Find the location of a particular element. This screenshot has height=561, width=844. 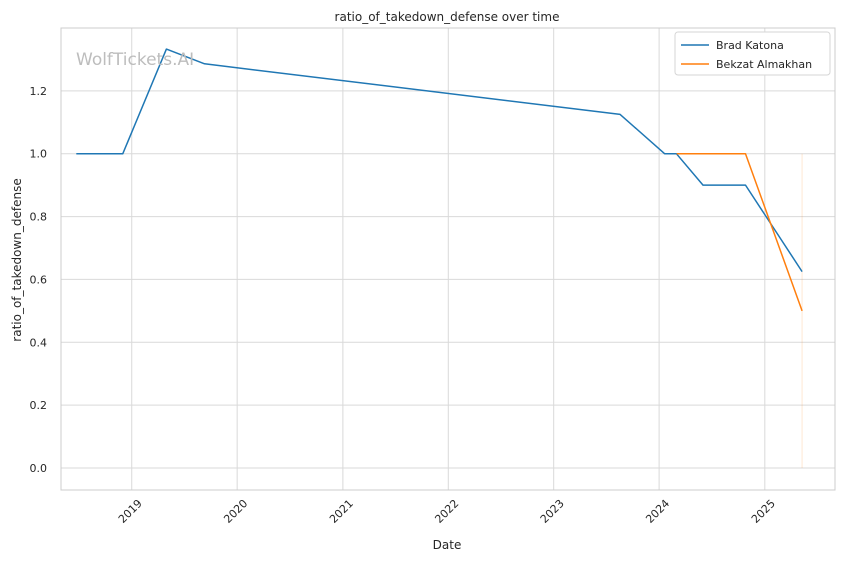

y-tick-label: 0.4 is located at coordinates (39, 342).